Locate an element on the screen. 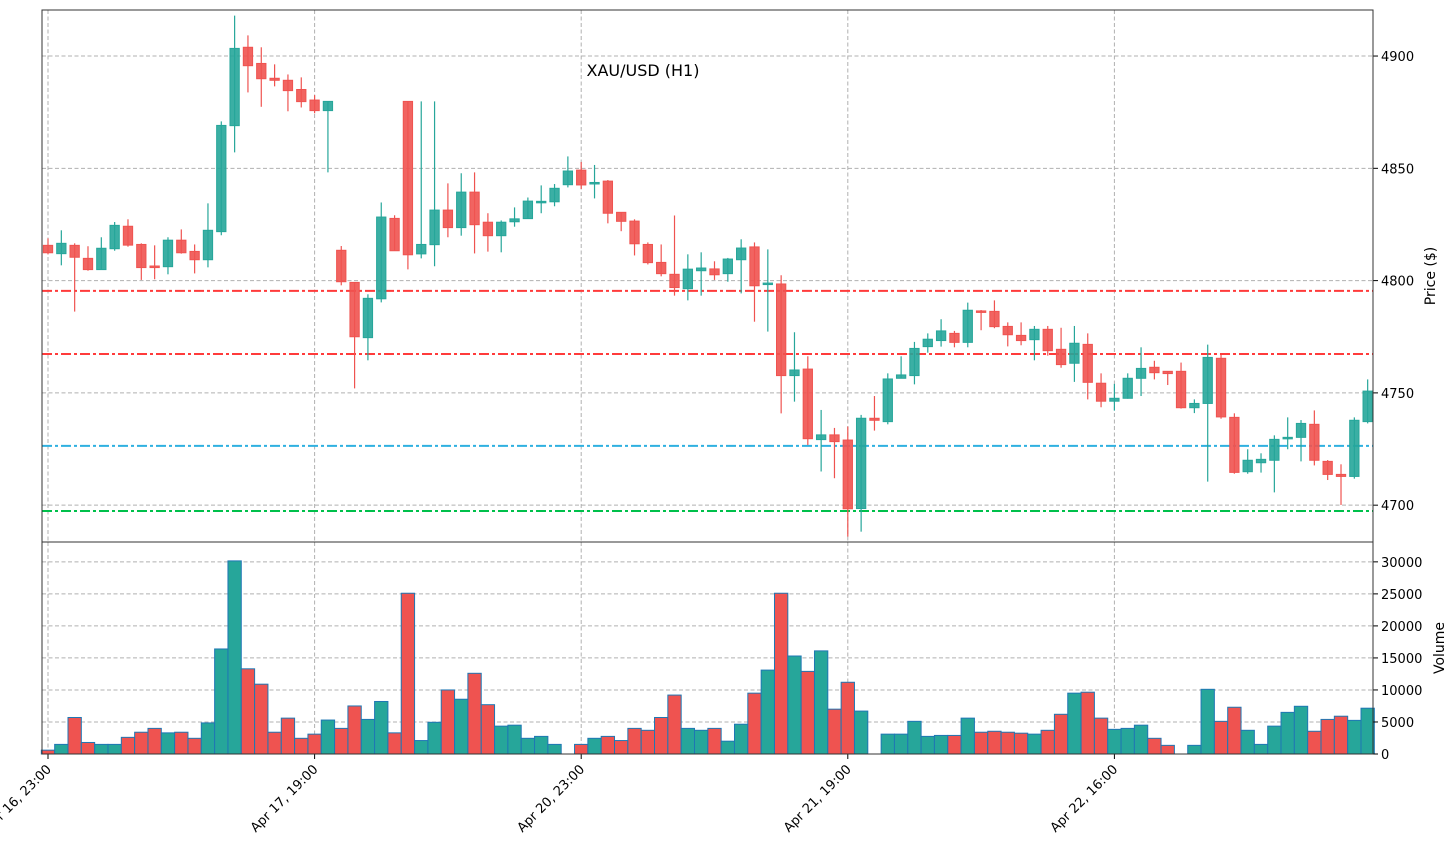 This screenshot has width=1456, height=855. volume-tick-label: 0 is located at coordinates (1385, 755).